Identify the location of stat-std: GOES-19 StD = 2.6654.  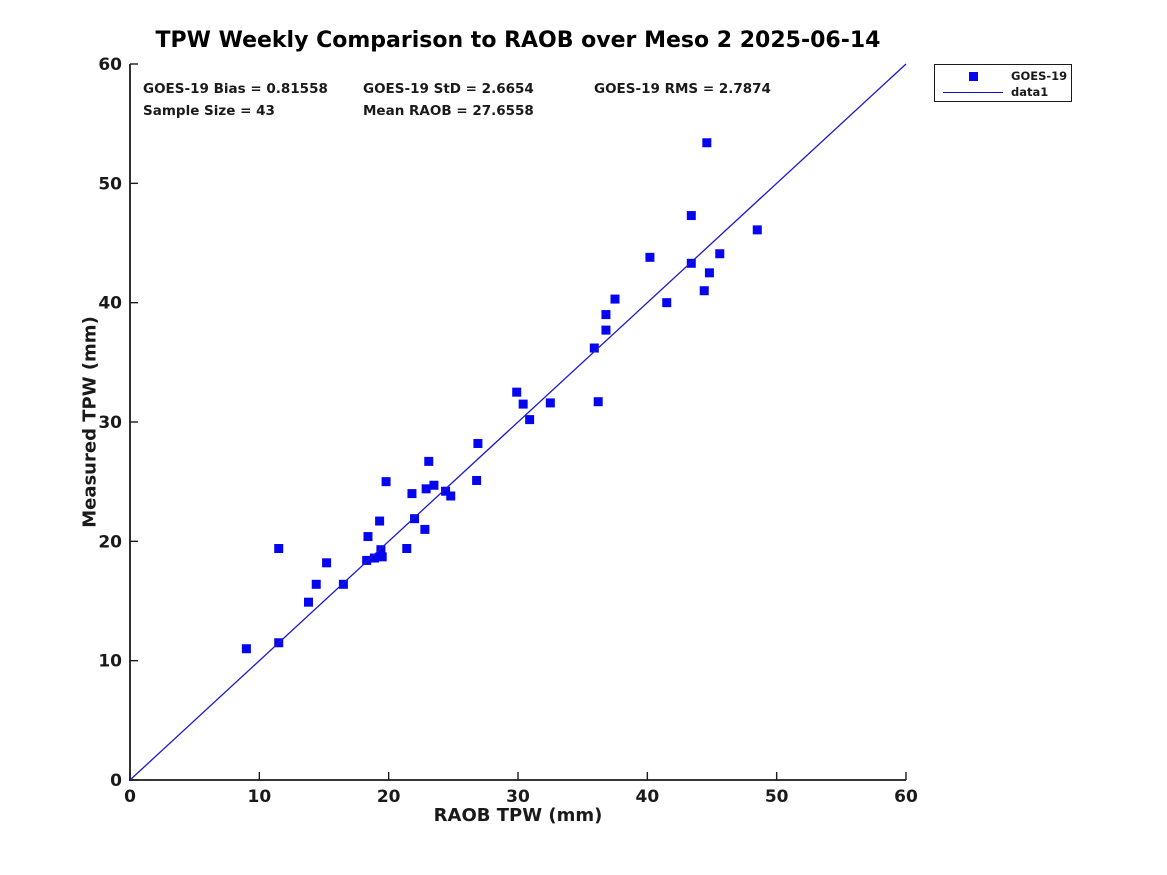
(448, 89).